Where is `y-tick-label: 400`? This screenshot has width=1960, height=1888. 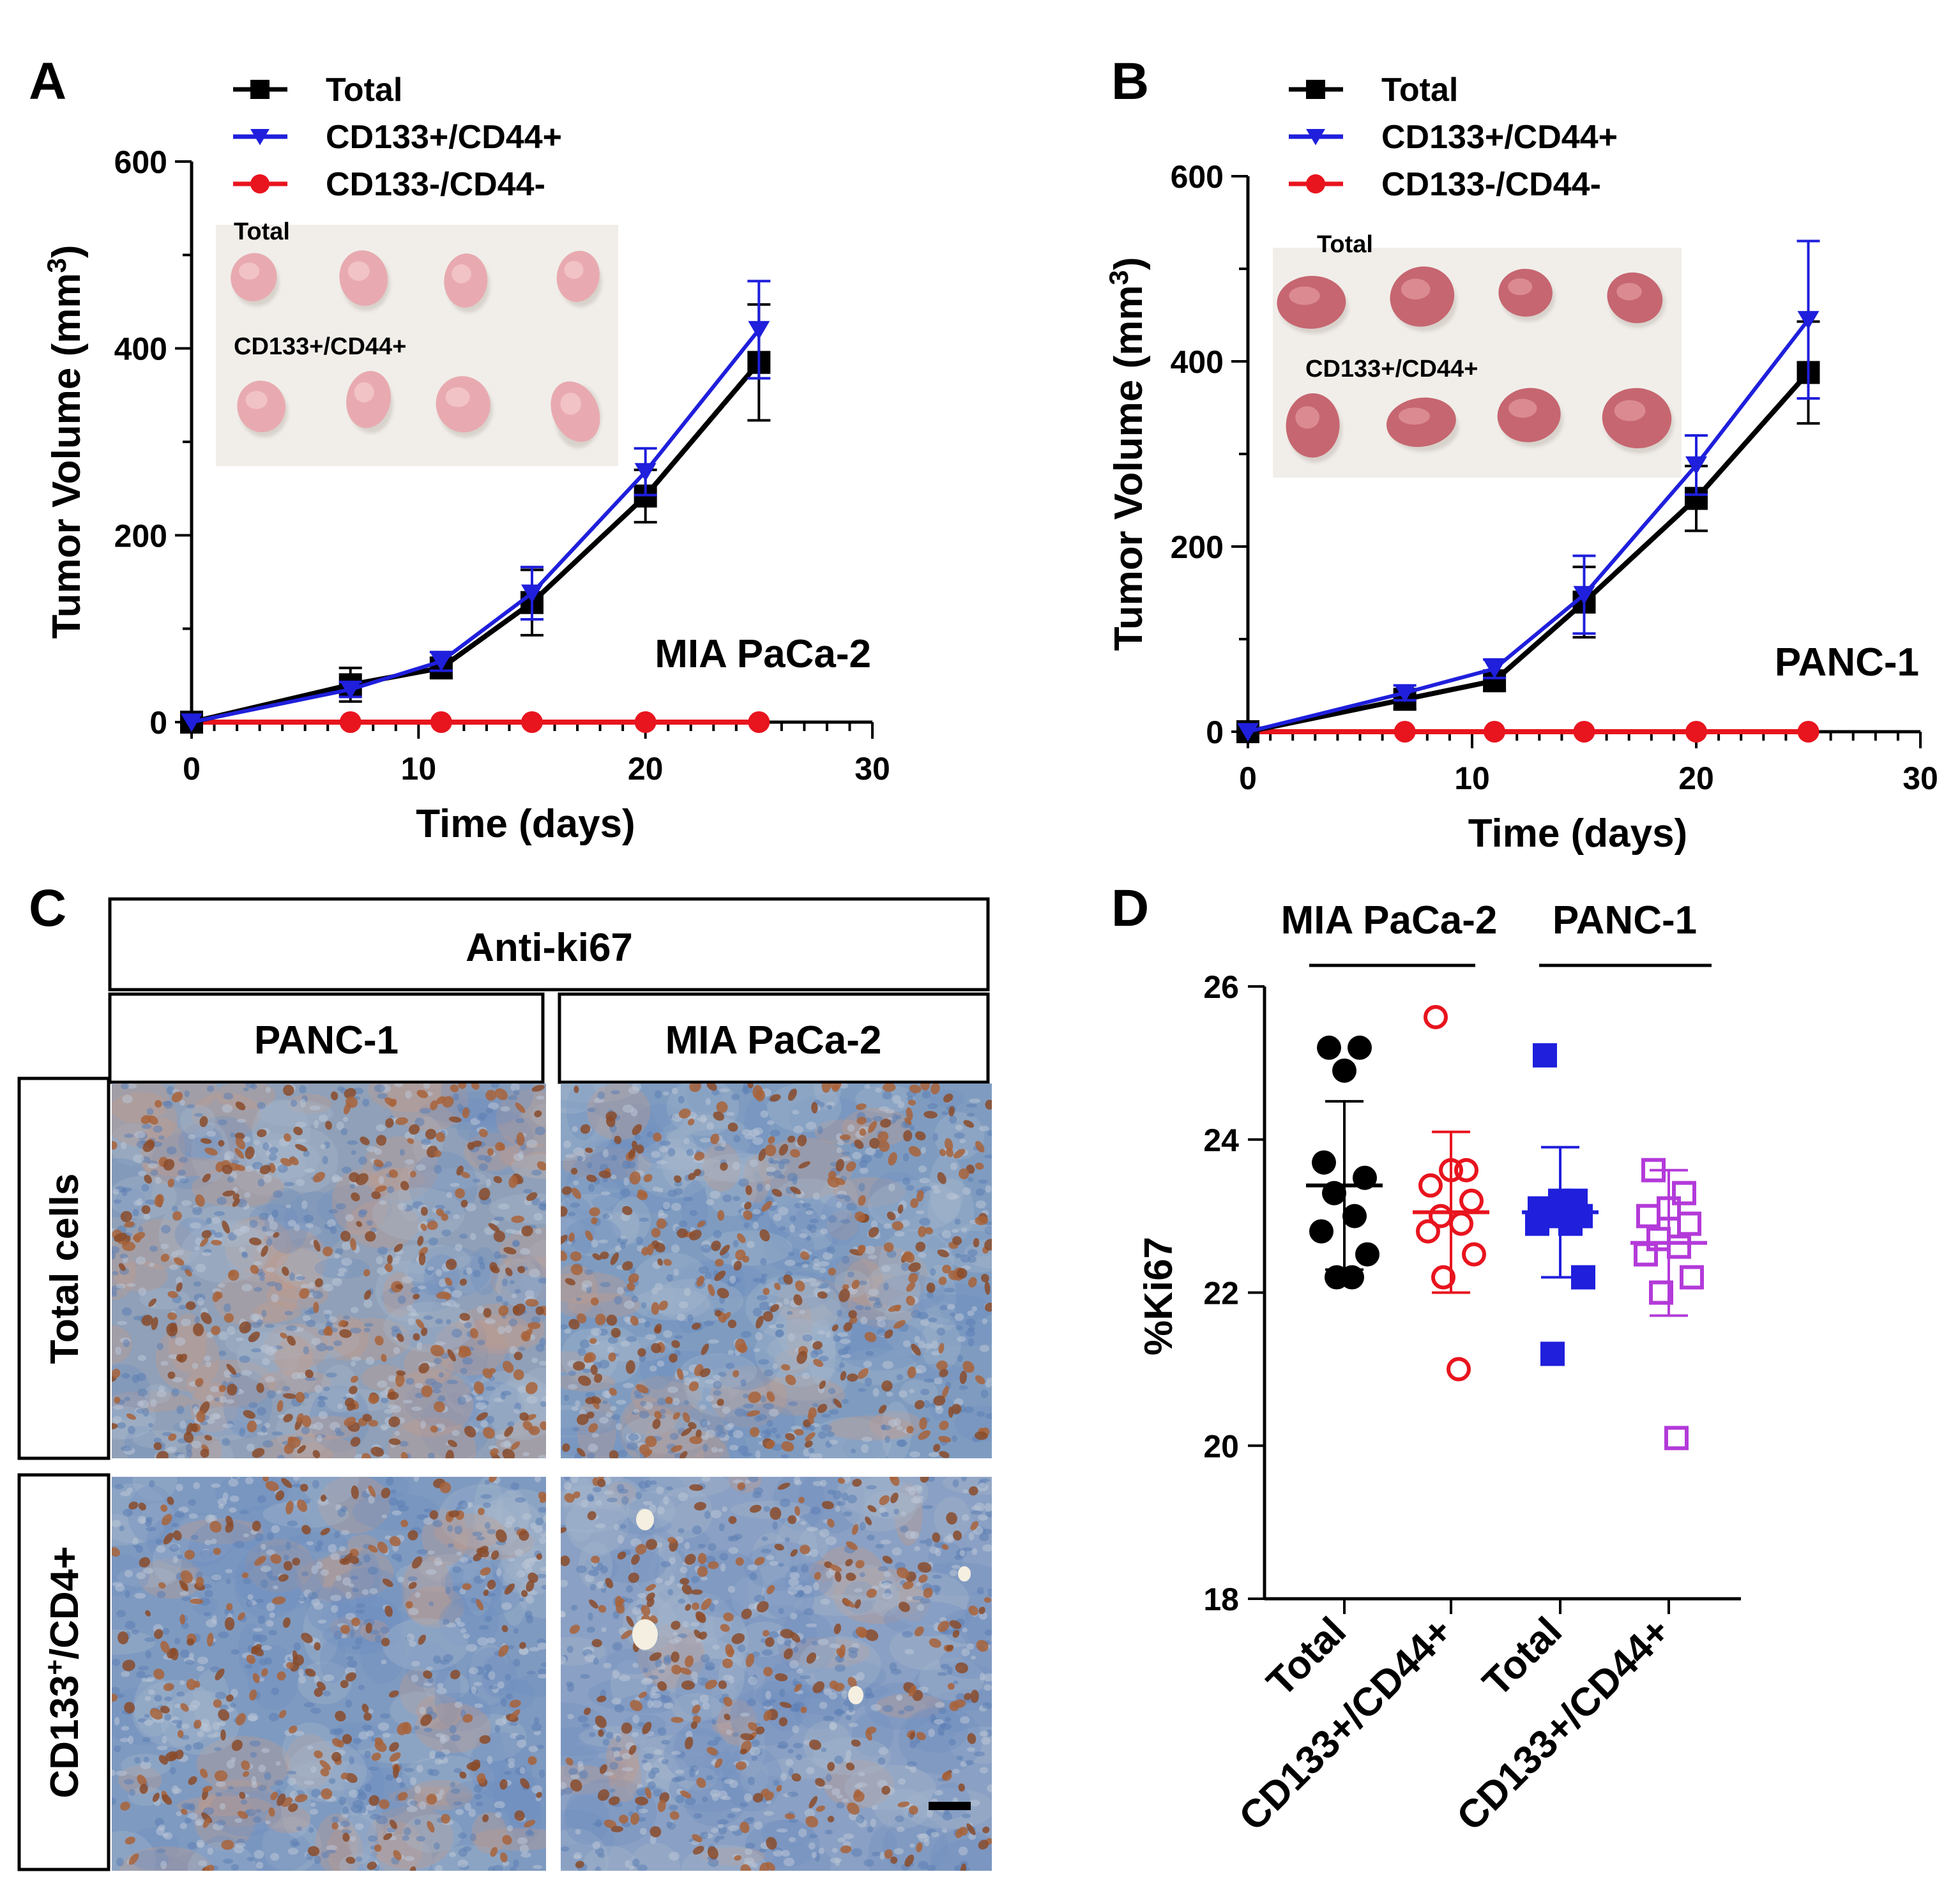
y-tick-label: 400 is located at coordinates (1197, 362).